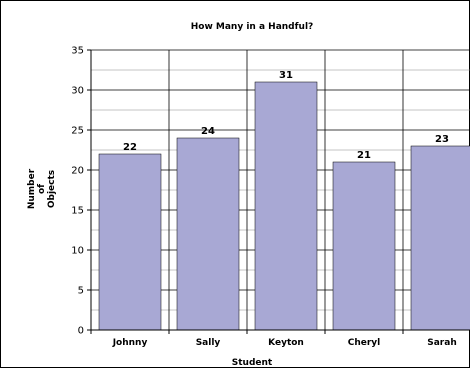 Image resolution: width=470 pixels, height=369 pixels. Describe the element at coordinates (81, 331) in the screenshot. I see `y-tick-label: 0` at that location.